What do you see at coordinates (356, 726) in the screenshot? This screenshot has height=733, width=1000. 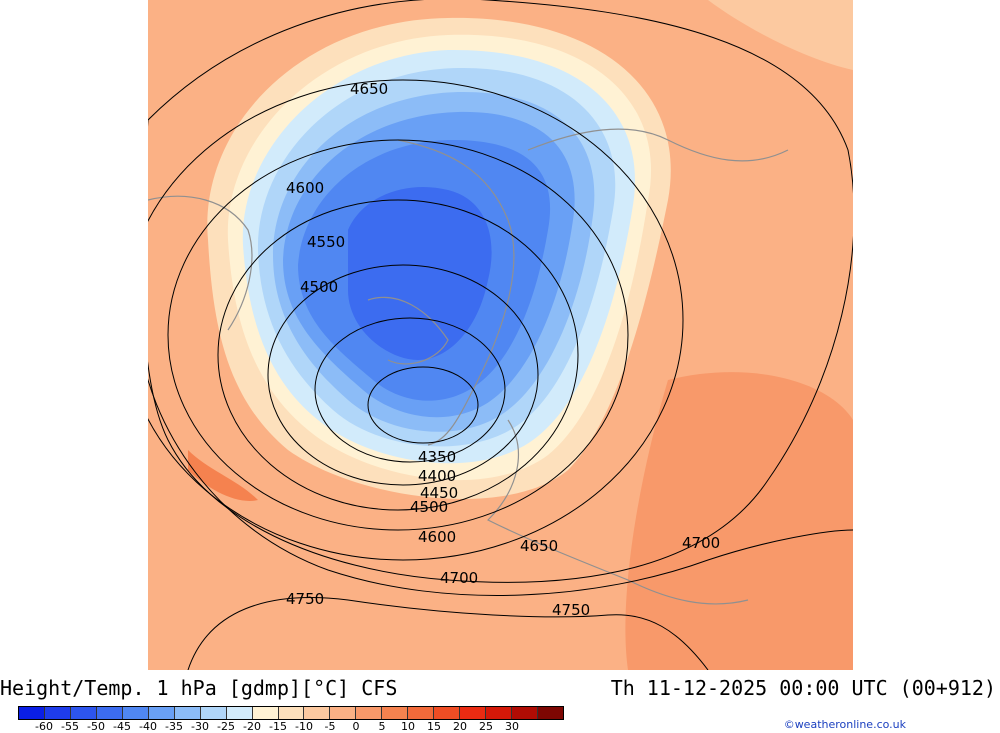 I see `colorbar-tick-label: 0` at bounding box center [356, 726].